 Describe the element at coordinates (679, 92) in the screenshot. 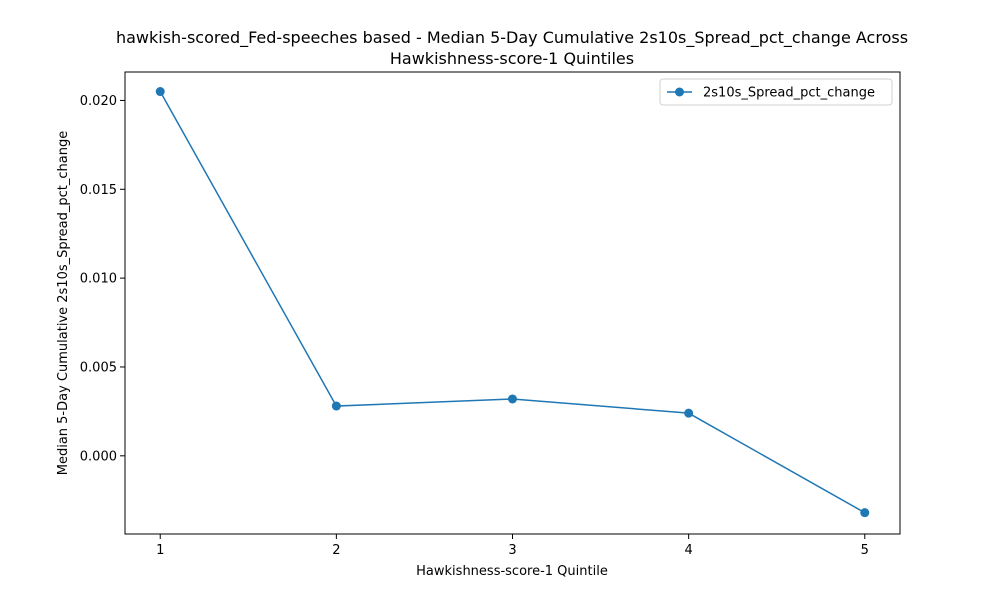

I see `legend-marker-swatch` at that location.